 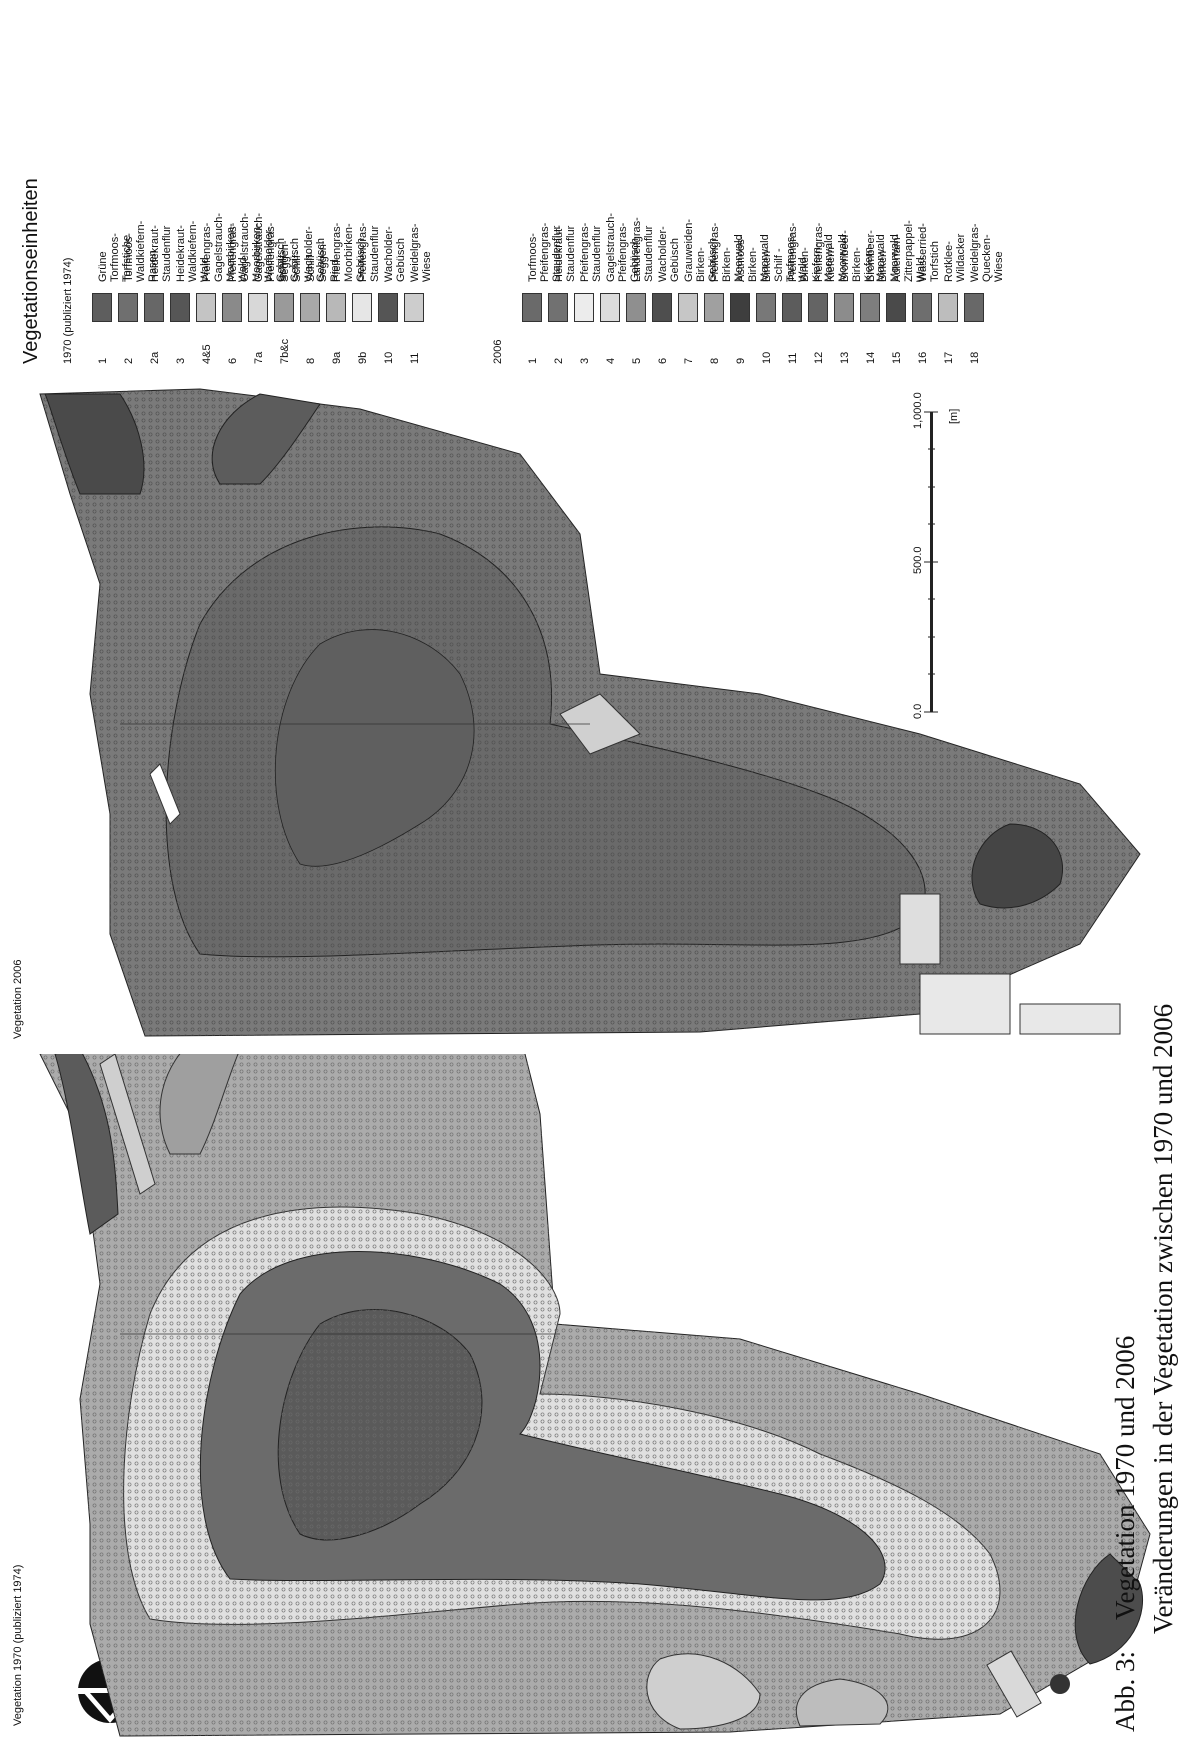 What do you see at coordinates (31, 271) in the screenshot?
I see `legend-title: Vegetationseinheiten` at bounding box center [31, 271].